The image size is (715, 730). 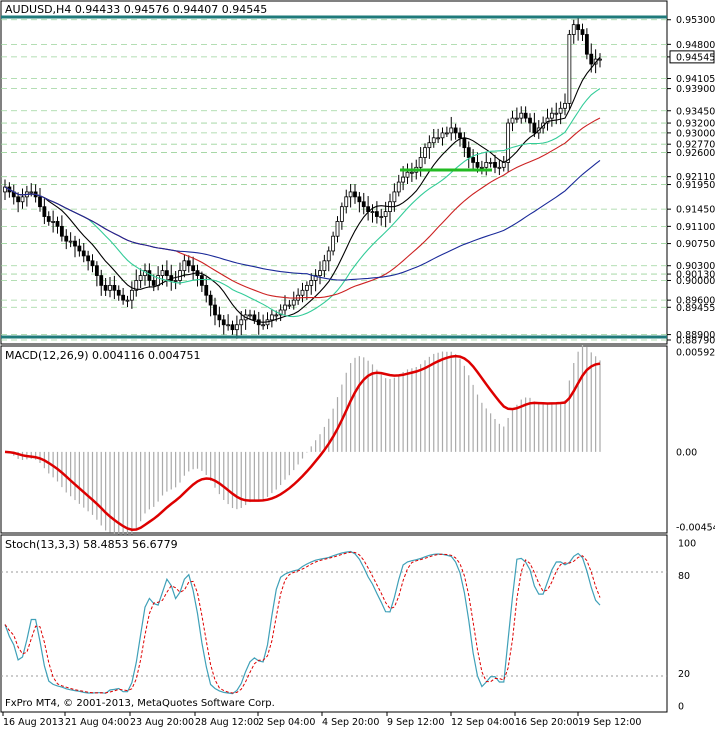 What do you see at coordinates (686, 452) in the screenshot?
I see `macd-tick-label: 0.00` at bounding box center [686, 452].